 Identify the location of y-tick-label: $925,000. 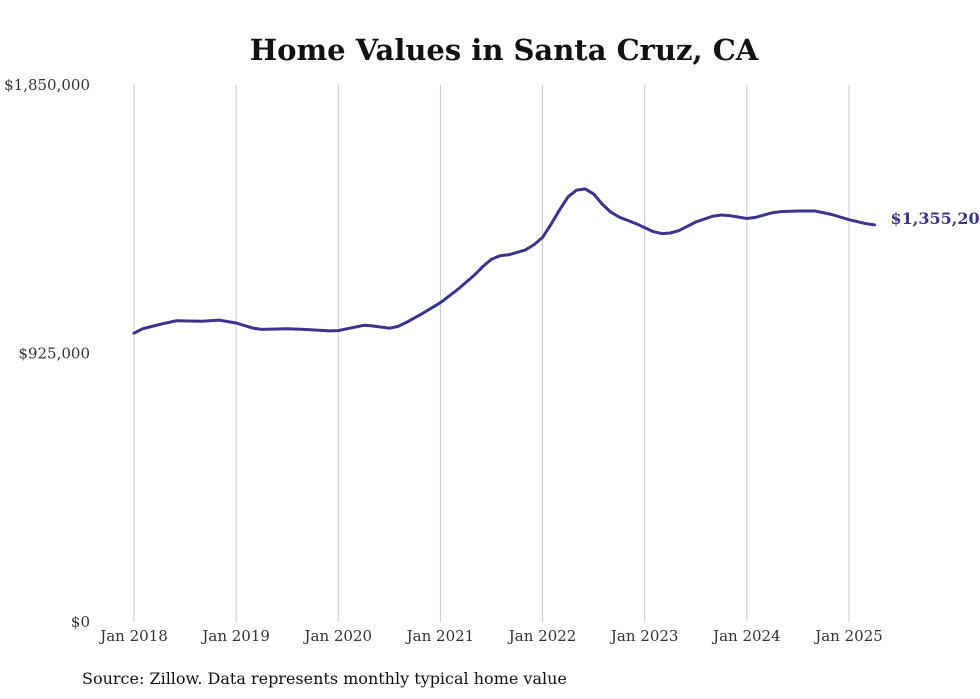
(54, 354).